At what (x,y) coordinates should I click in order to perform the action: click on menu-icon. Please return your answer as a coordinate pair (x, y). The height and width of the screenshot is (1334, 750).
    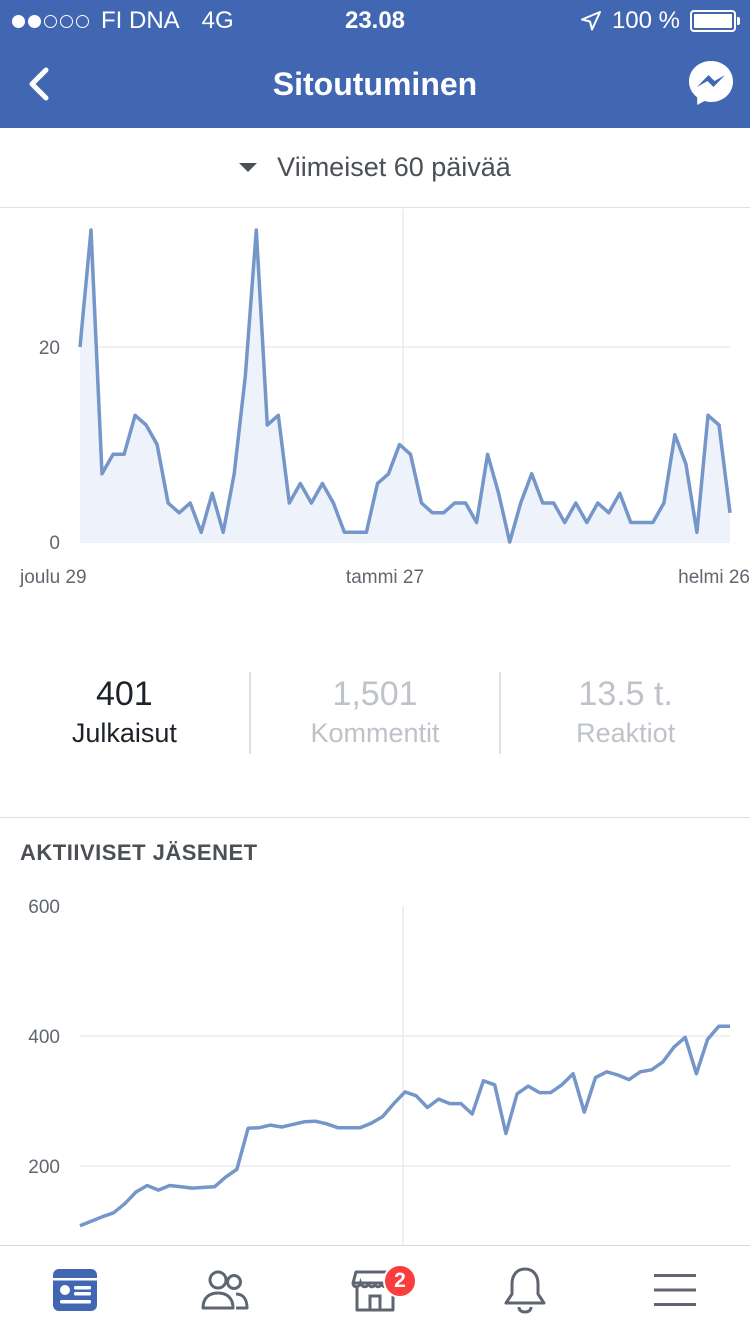
    Looking at the image, I should click on (675, 1290).